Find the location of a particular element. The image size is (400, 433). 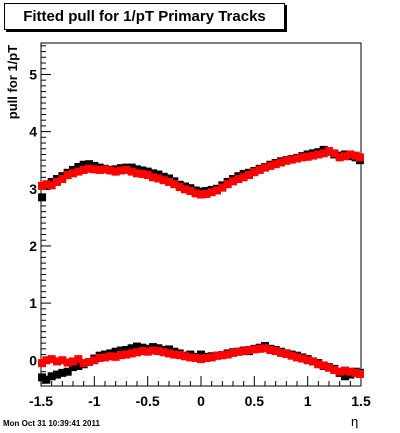

y-tick-label: 1 is located at coordinates (33, 303).